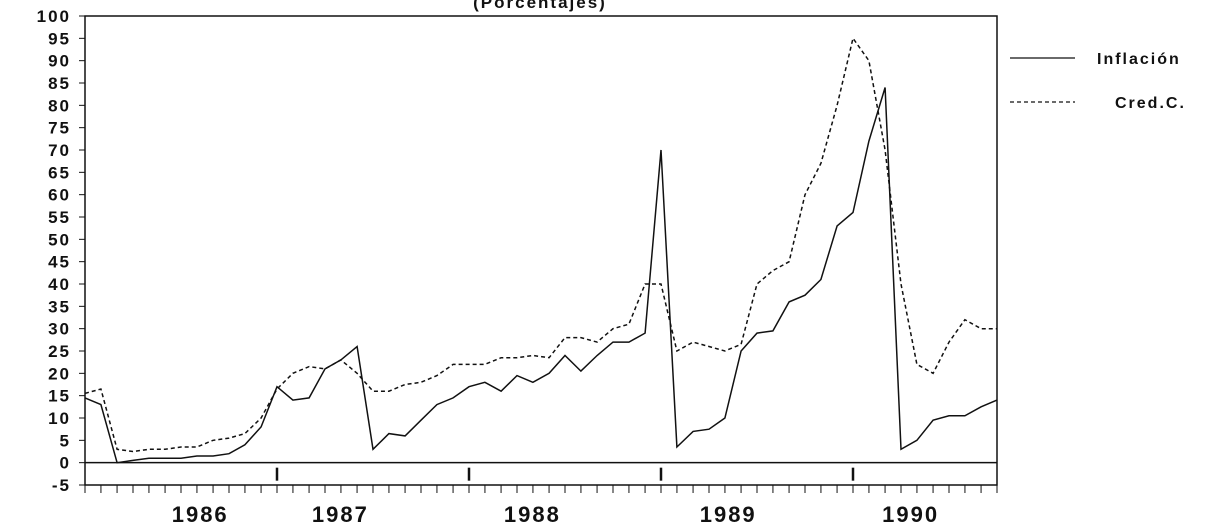 The image size is (1225, 529). What do you see at coordinates (540, 6) in the screenshot?
I see `chart-title: (Porcentajes)` at bounding box center [540, 6].